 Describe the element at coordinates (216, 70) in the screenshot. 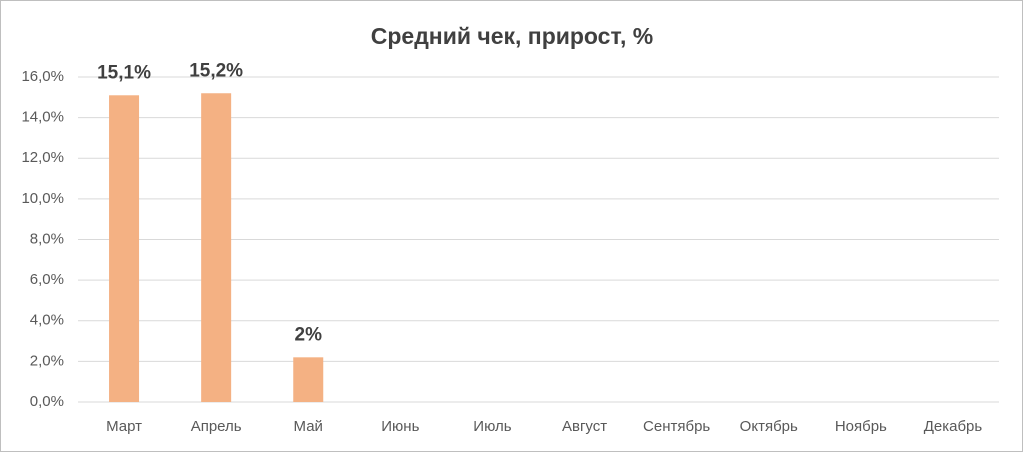

I see `data-label: 15,2%` at that location.